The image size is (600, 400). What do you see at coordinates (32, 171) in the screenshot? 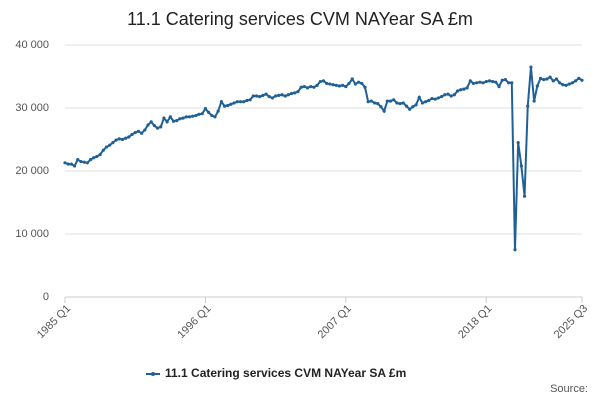
I see `y-tick-label: 20 000` at bounding box center [32, 171].